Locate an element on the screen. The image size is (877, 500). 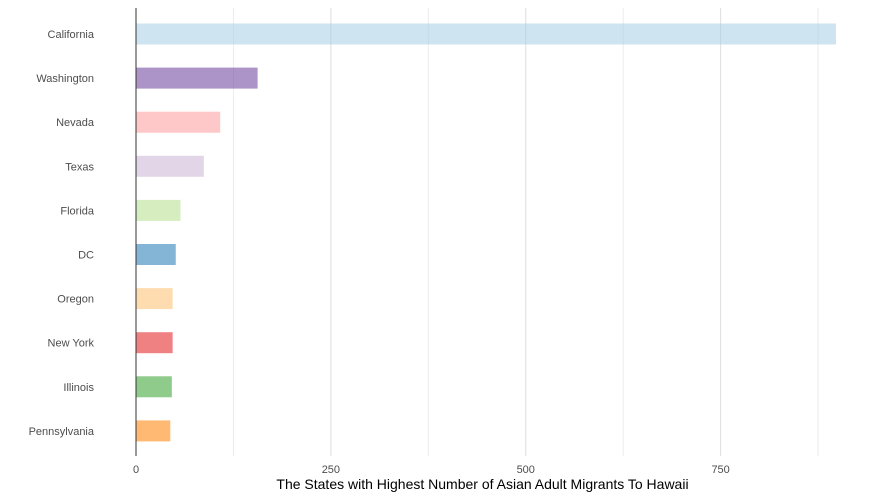
bar-washington is located at coordinates (197, 78).